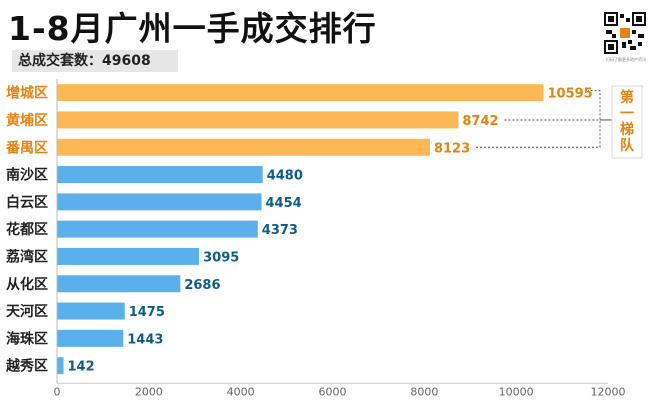 The height and width of the screenshot is (409, 660). What do you see at coordinates (285, 176) in the screenshot?
I see `data-label: 4480` at bounding box center [285, 176].